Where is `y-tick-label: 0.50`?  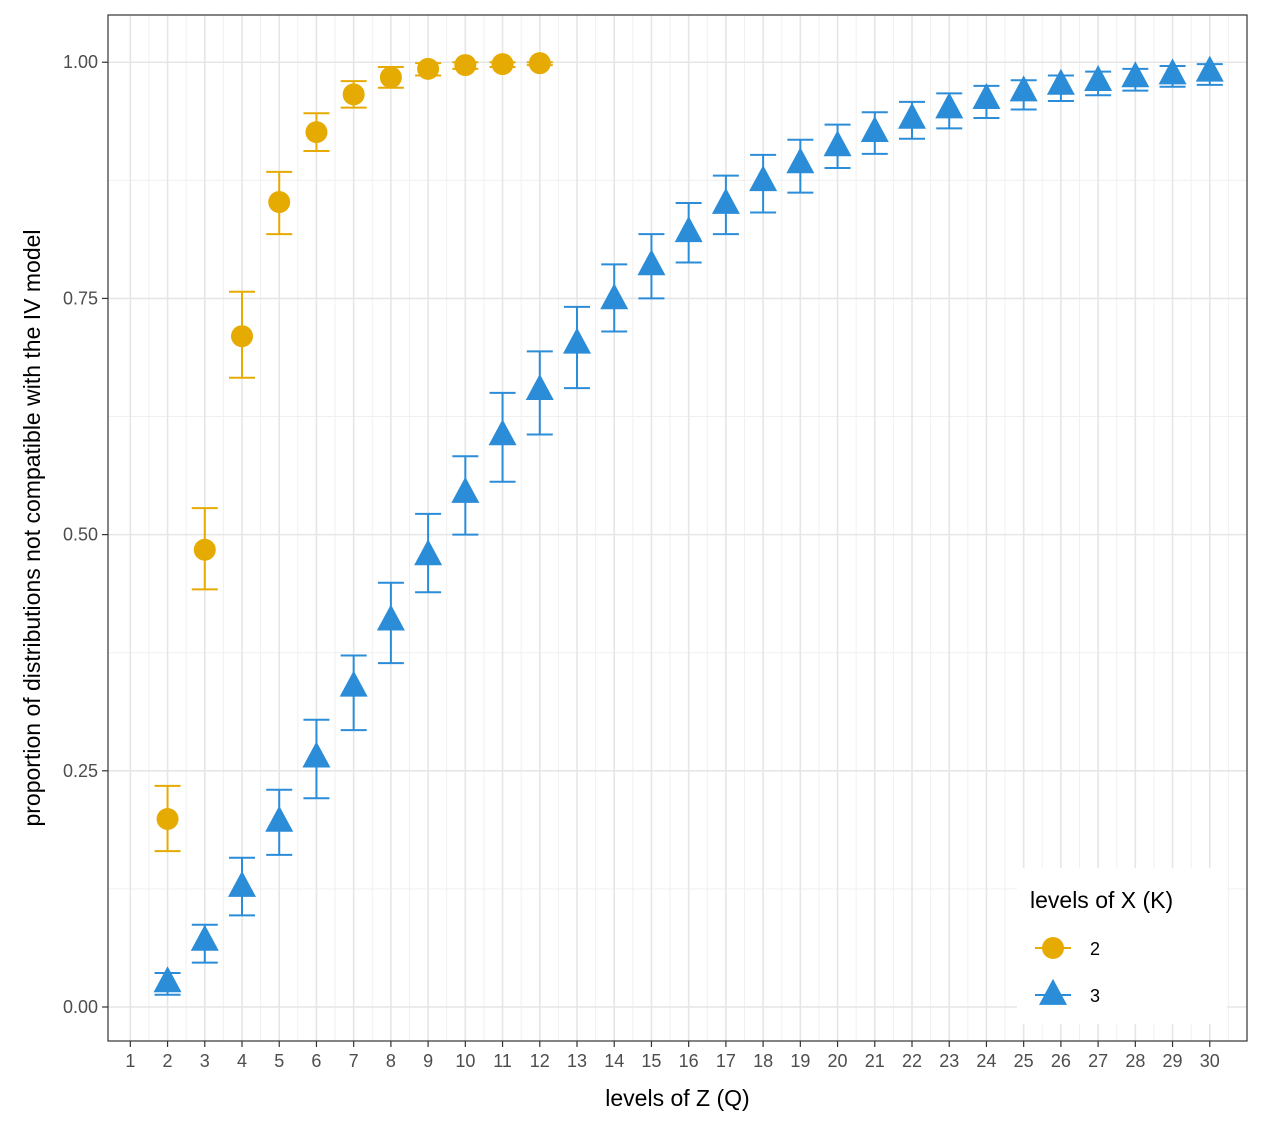
y-tick-label: 0.50 is located at coordinates (80, 535).